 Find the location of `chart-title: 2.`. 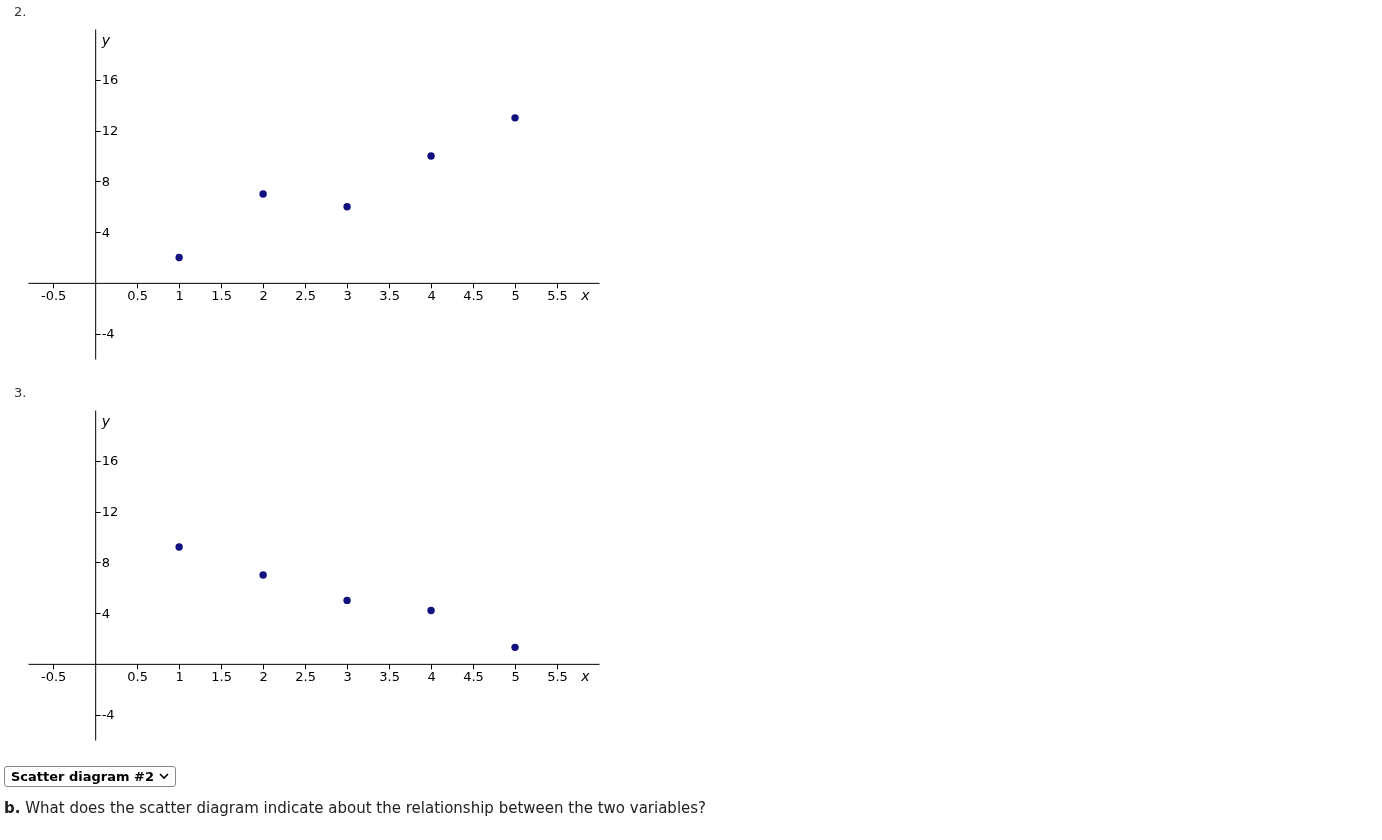

chart-title: 2. is located at coordinates (20, 11).